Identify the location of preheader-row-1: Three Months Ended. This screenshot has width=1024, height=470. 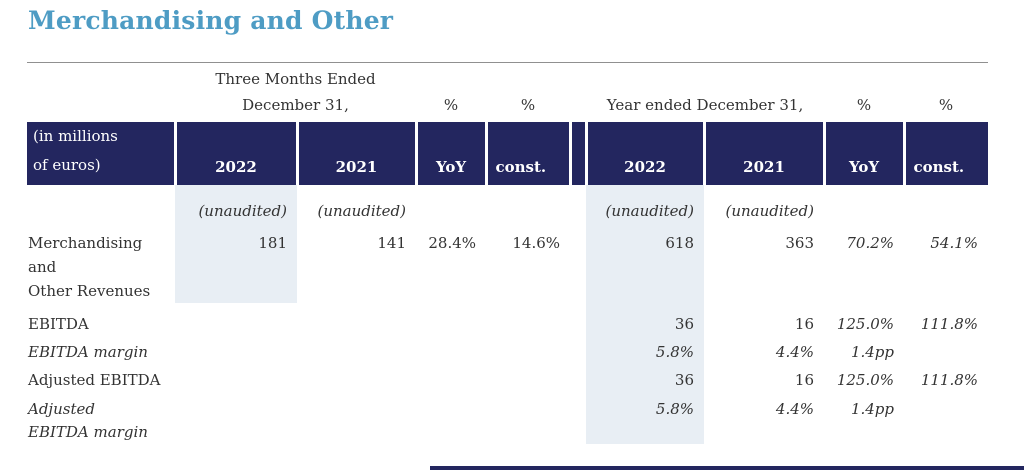
(508, 77).